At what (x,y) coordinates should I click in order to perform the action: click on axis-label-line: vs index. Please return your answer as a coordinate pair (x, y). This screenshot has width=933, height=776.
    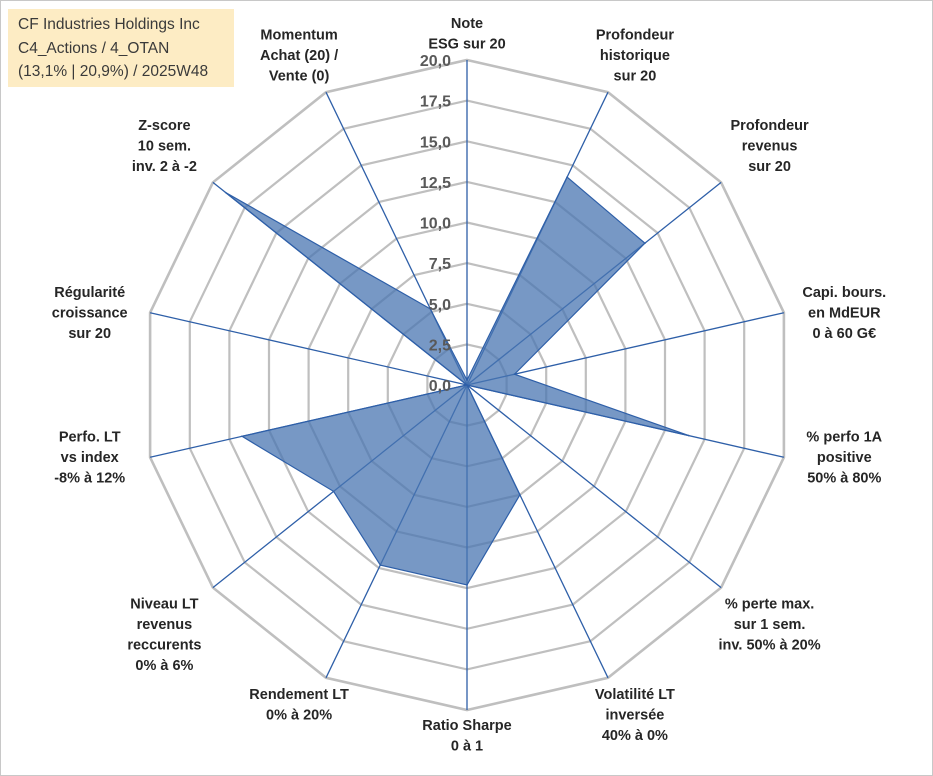
    Looking at the image, I should click on (90, 458).